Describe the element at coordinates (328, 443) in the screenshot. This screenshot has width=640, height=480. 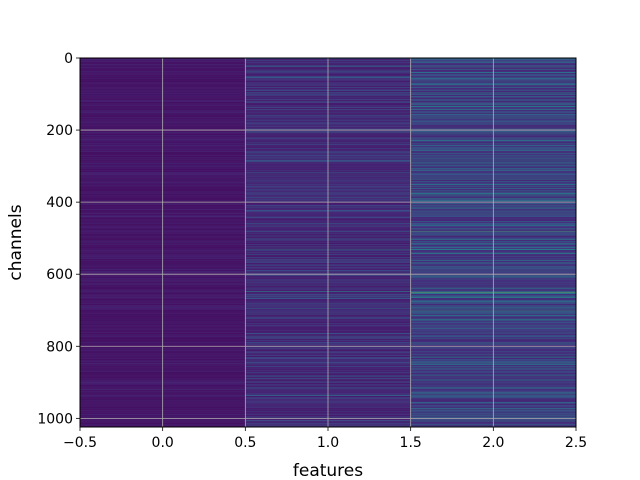
I see `x-tick-label: 1.0` at that location.